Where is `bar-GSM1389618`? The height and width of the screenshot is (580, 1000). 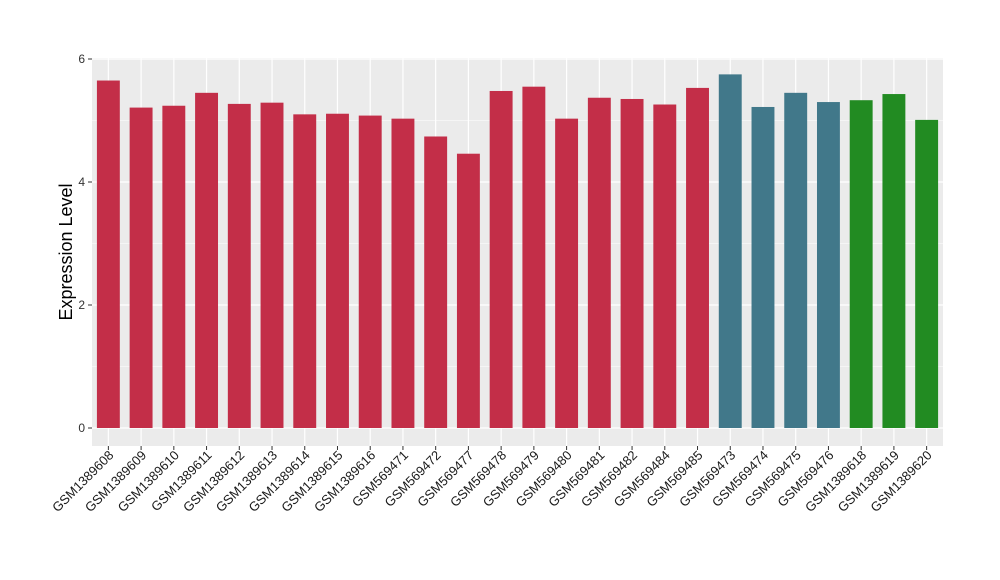
bar-GSM1389618 is located at coordinates (861, 264).